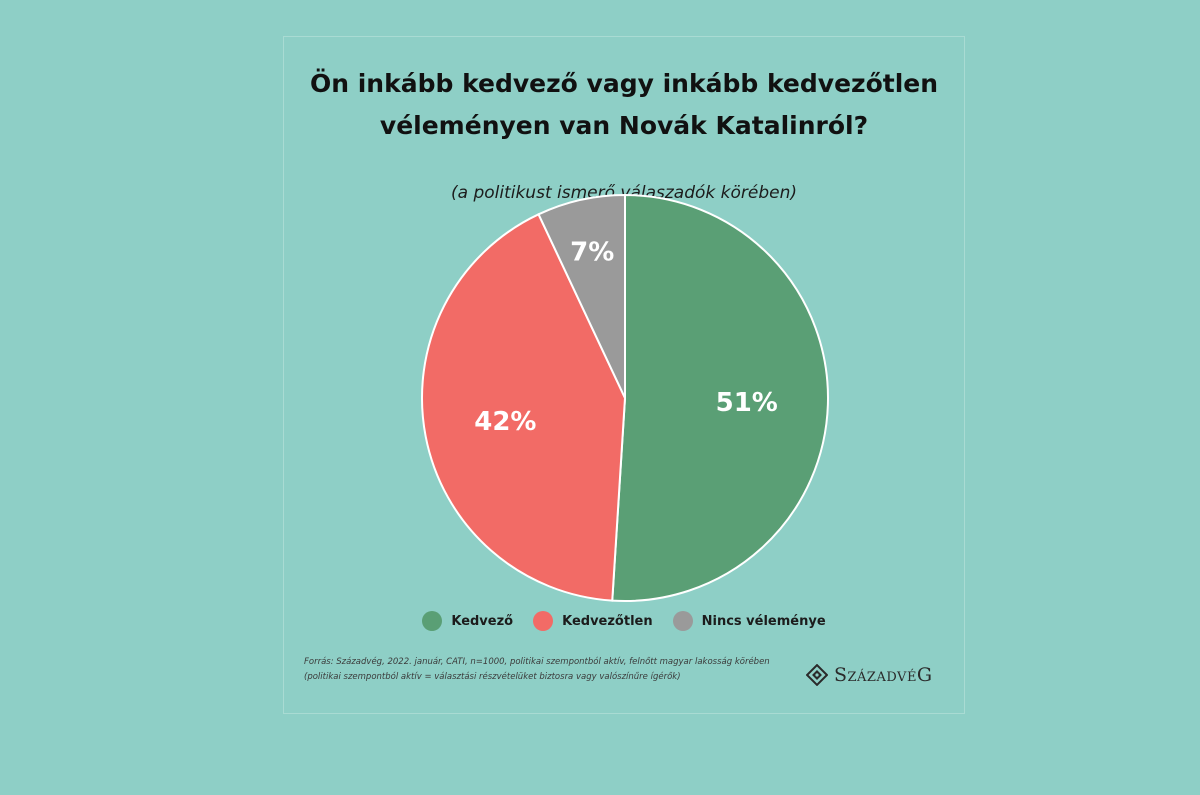 This screenshot has width=1200, height=795. I want to click on pie-slice-kedvezotlen, so click(524, 407).